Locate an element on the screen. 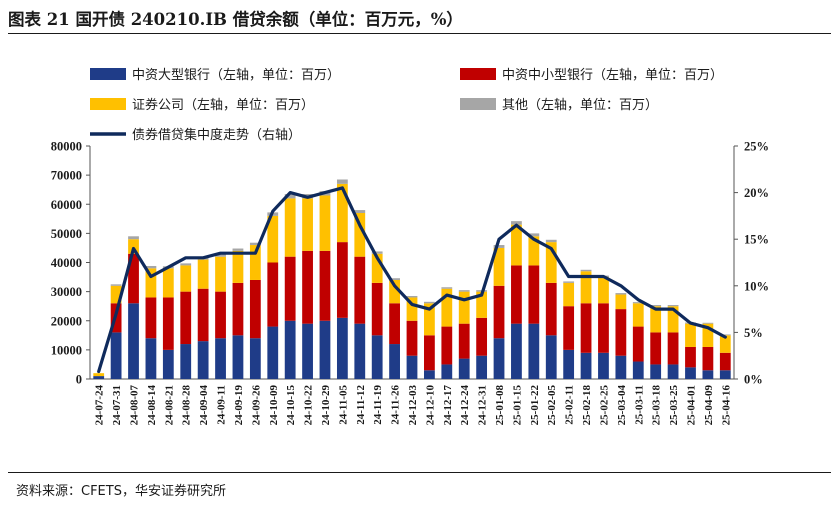  legend-label-securities: 证券公司（左轴，单位：百万） is located at coordinates (223, 105).